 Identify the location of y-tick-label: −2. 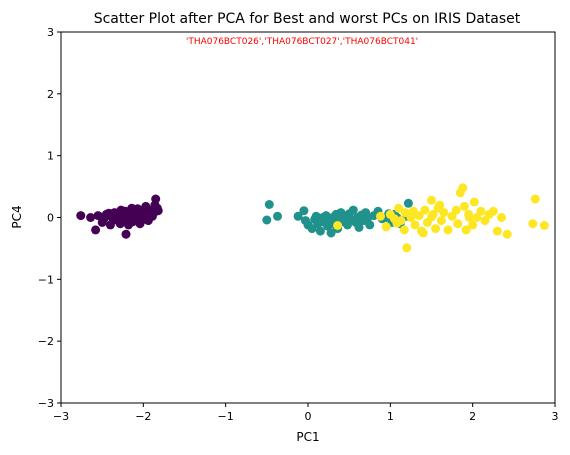
(46, 341).